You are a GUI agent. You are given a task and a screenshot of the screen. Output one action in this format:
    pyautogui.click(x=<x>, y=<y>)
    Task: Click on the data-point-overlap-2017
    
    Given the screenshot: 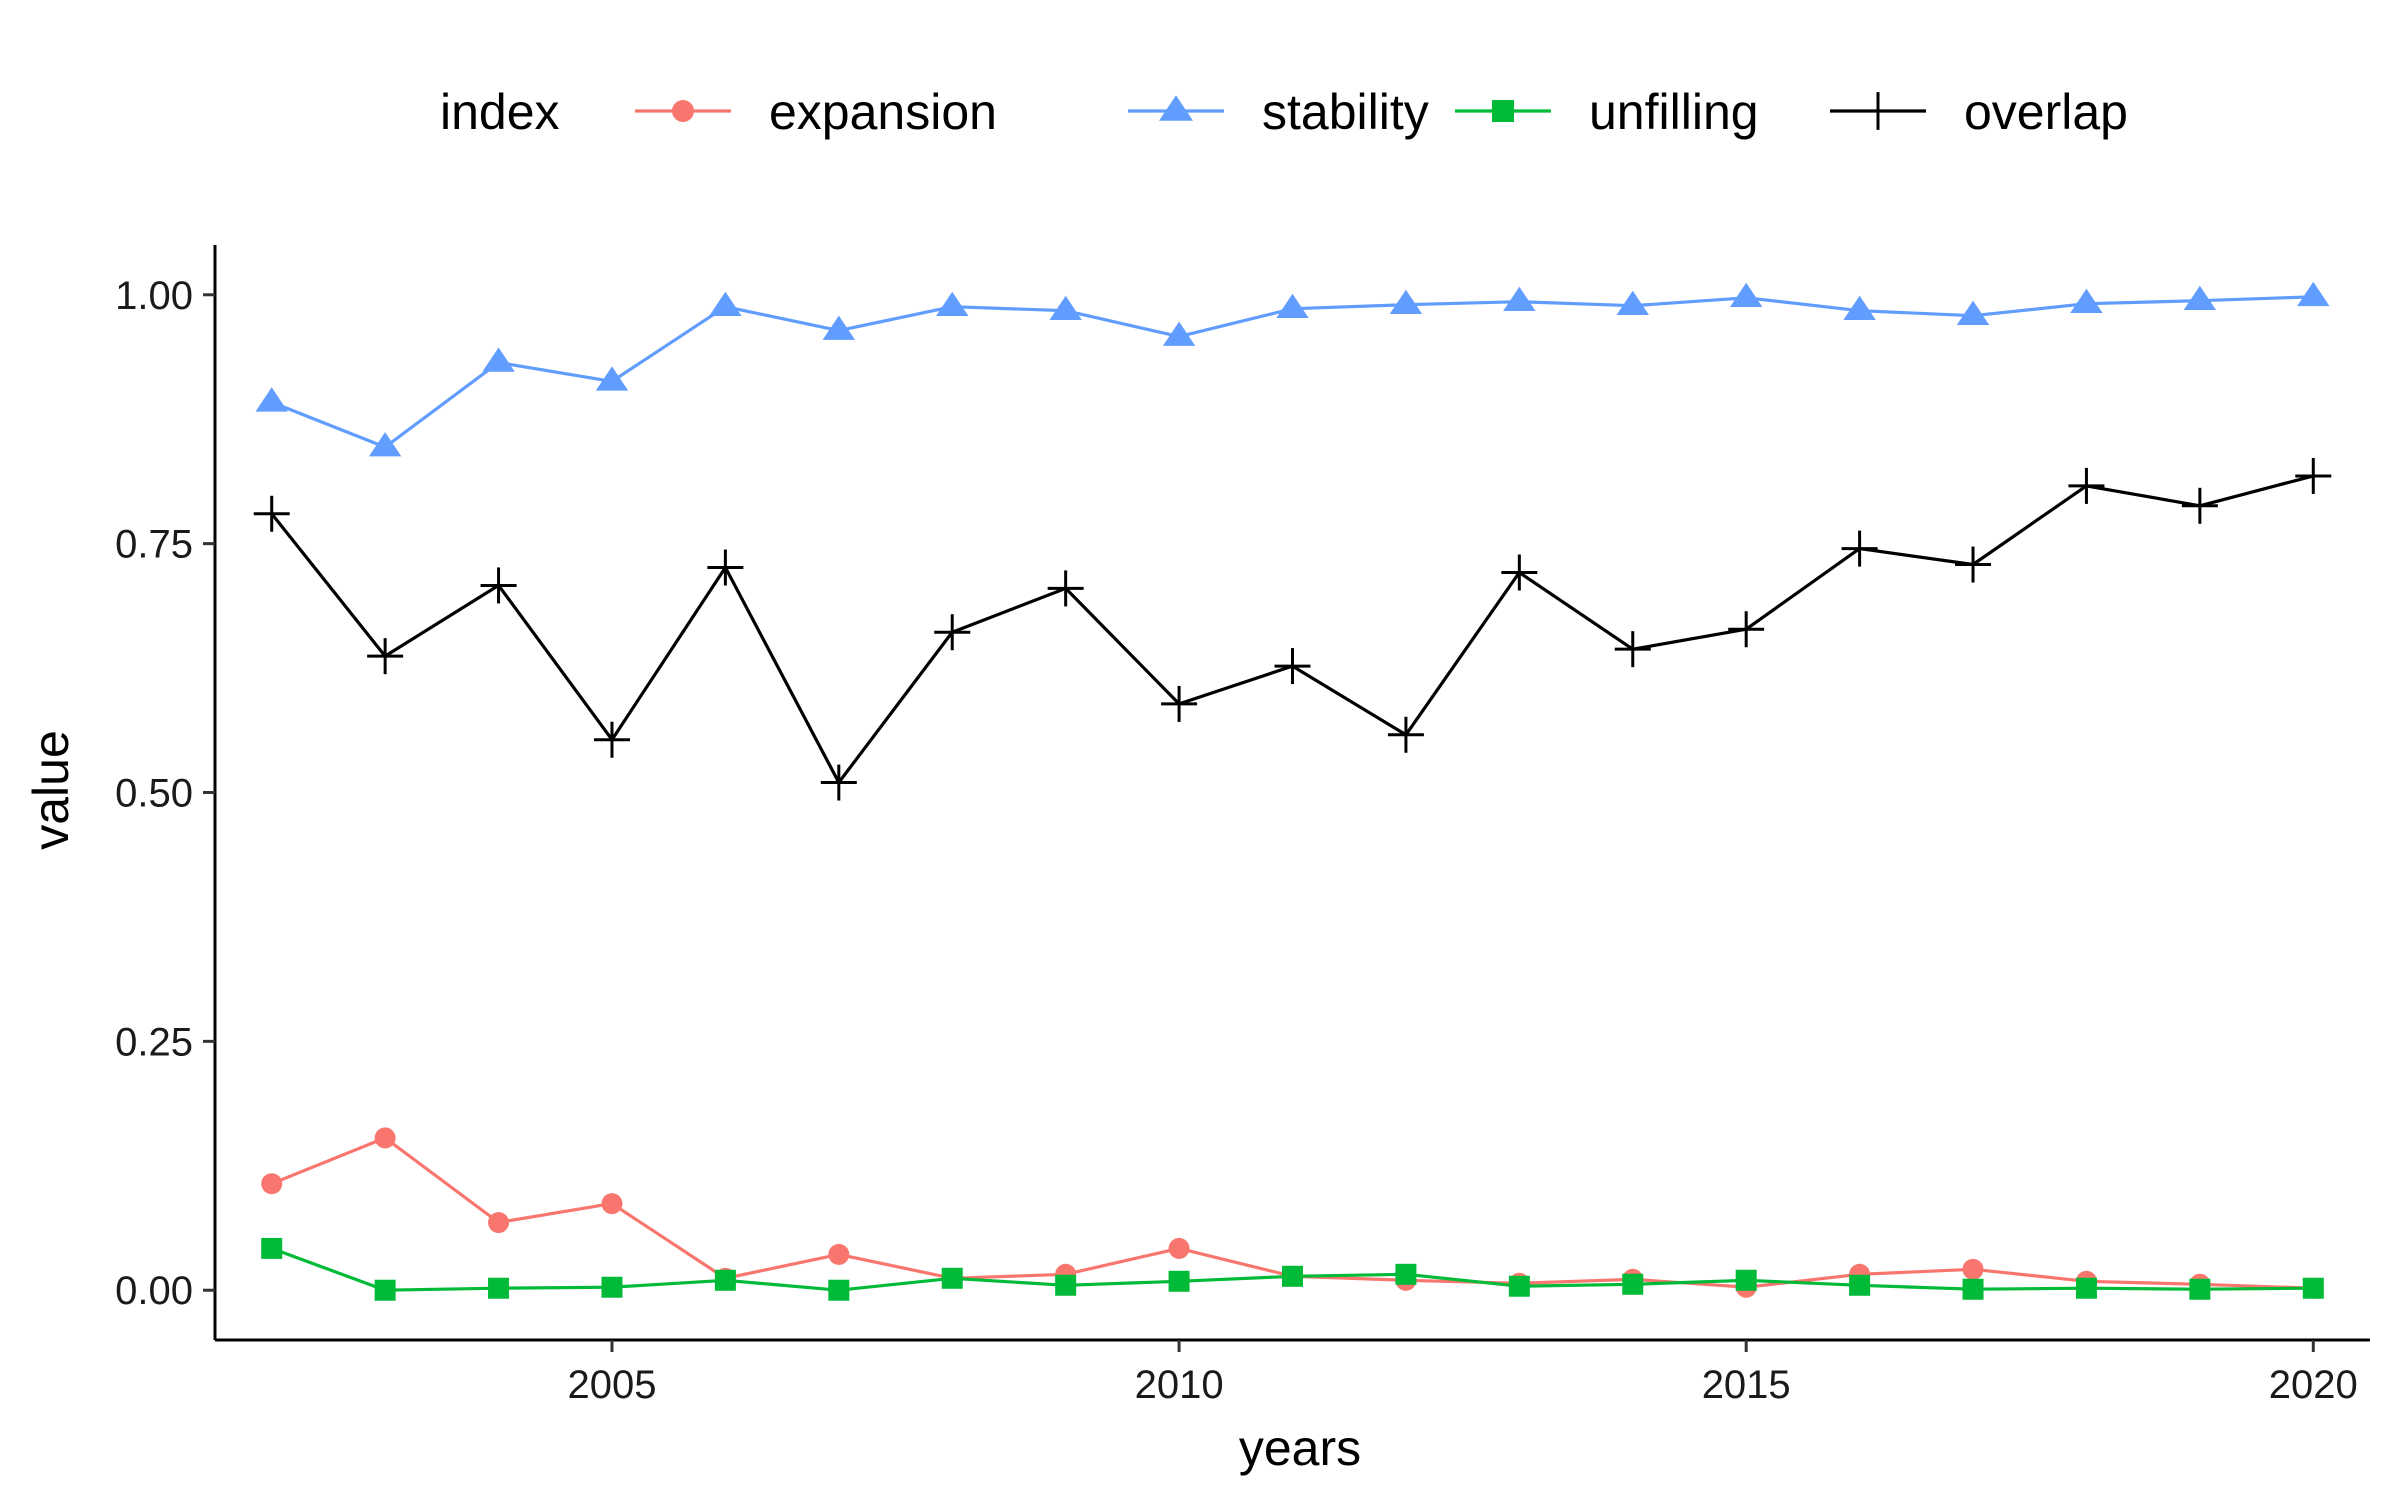 What is the action you would take?
    pyautogui.click(x=1973, y=564)
    